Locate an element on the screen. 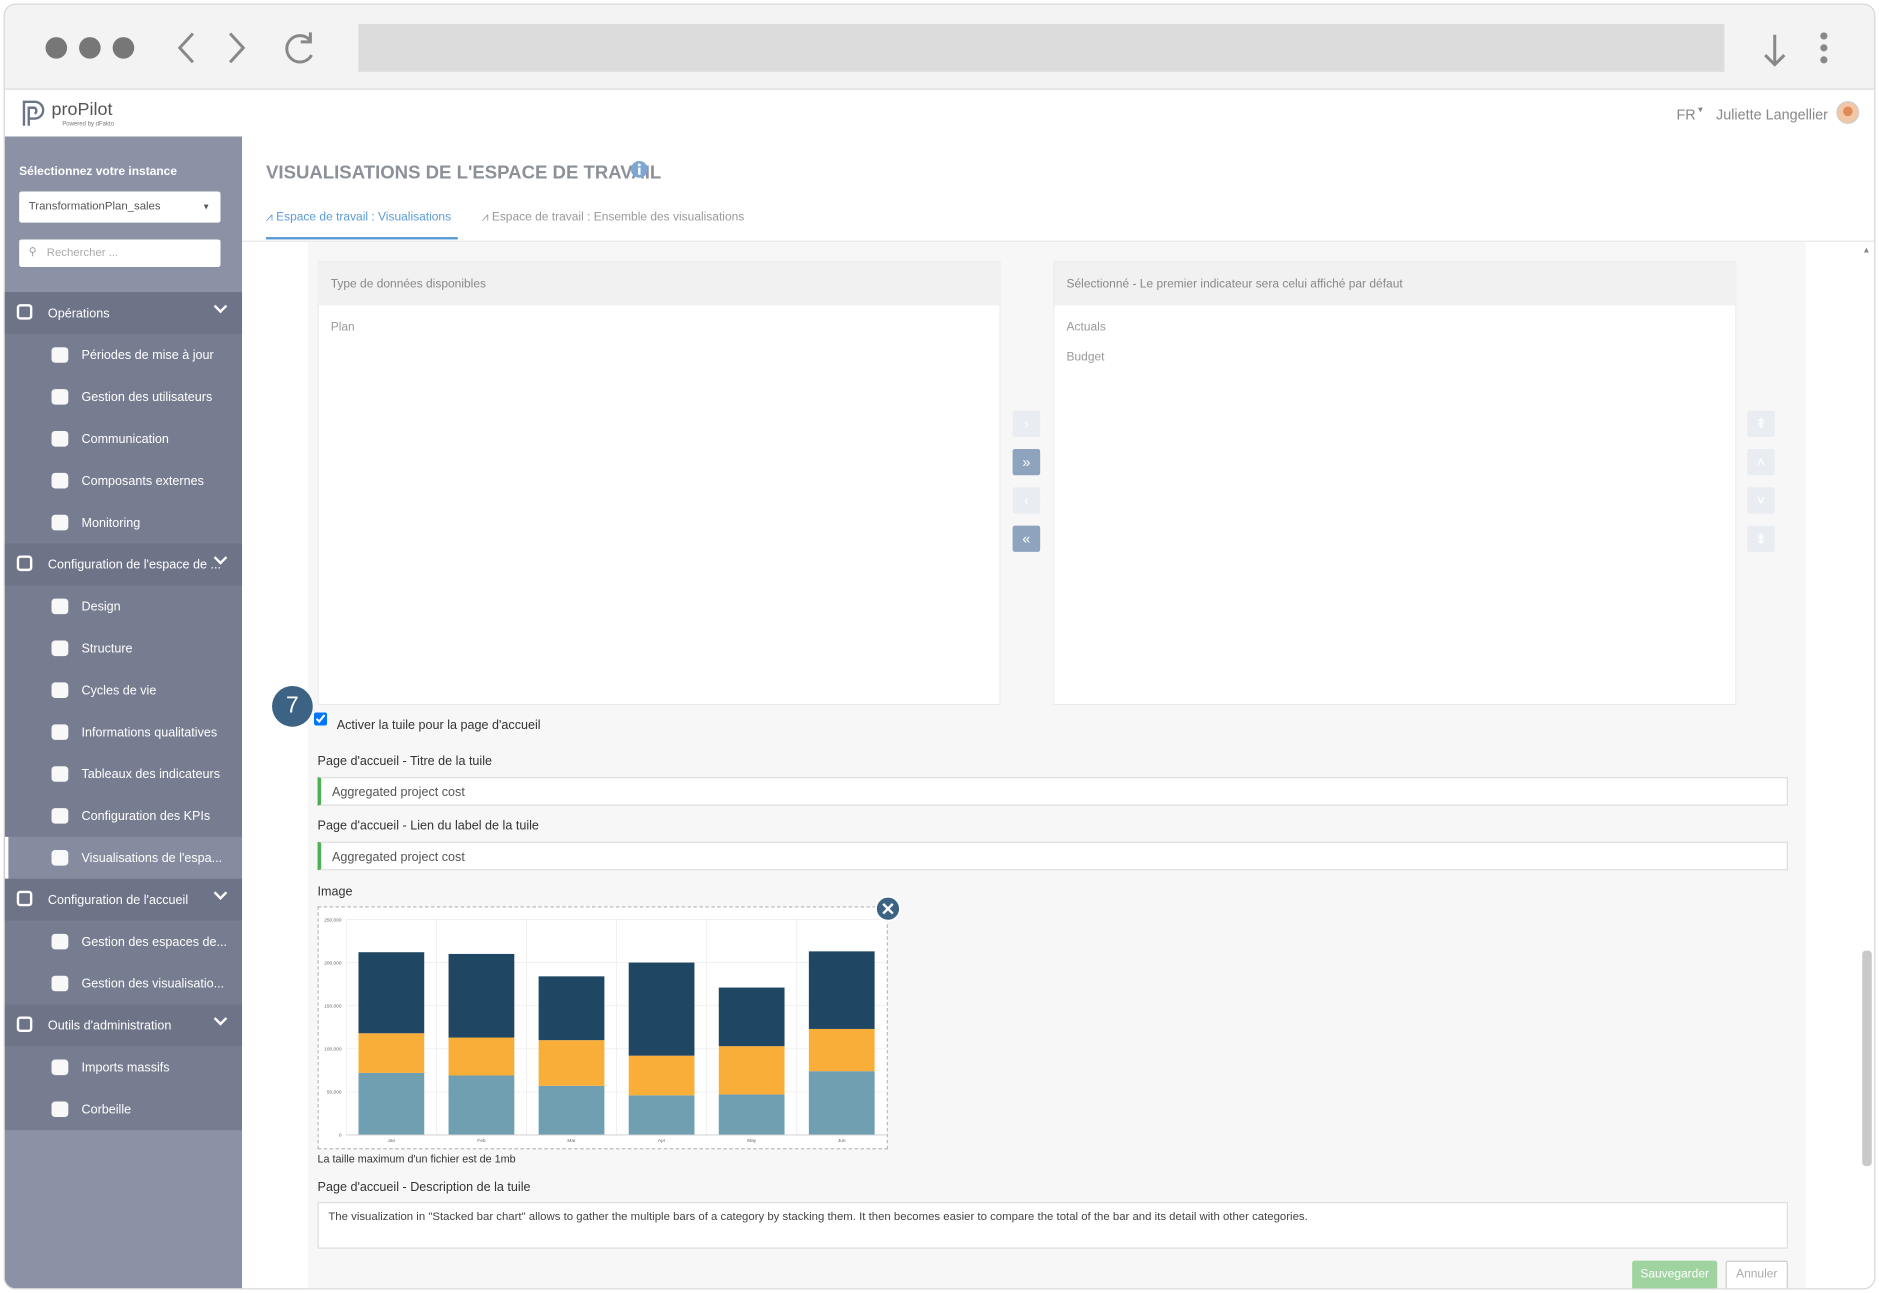 This screenshot has height=1293, width=1879. scroll-up: ▲ is located at coordinates (1866, 251).